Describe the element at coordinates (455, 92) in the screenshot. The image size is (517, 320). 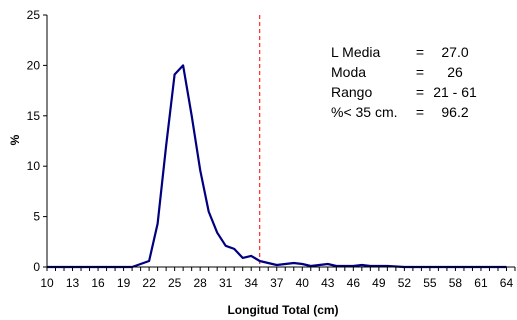
I see `stat-value: 21 - 61` at that location.